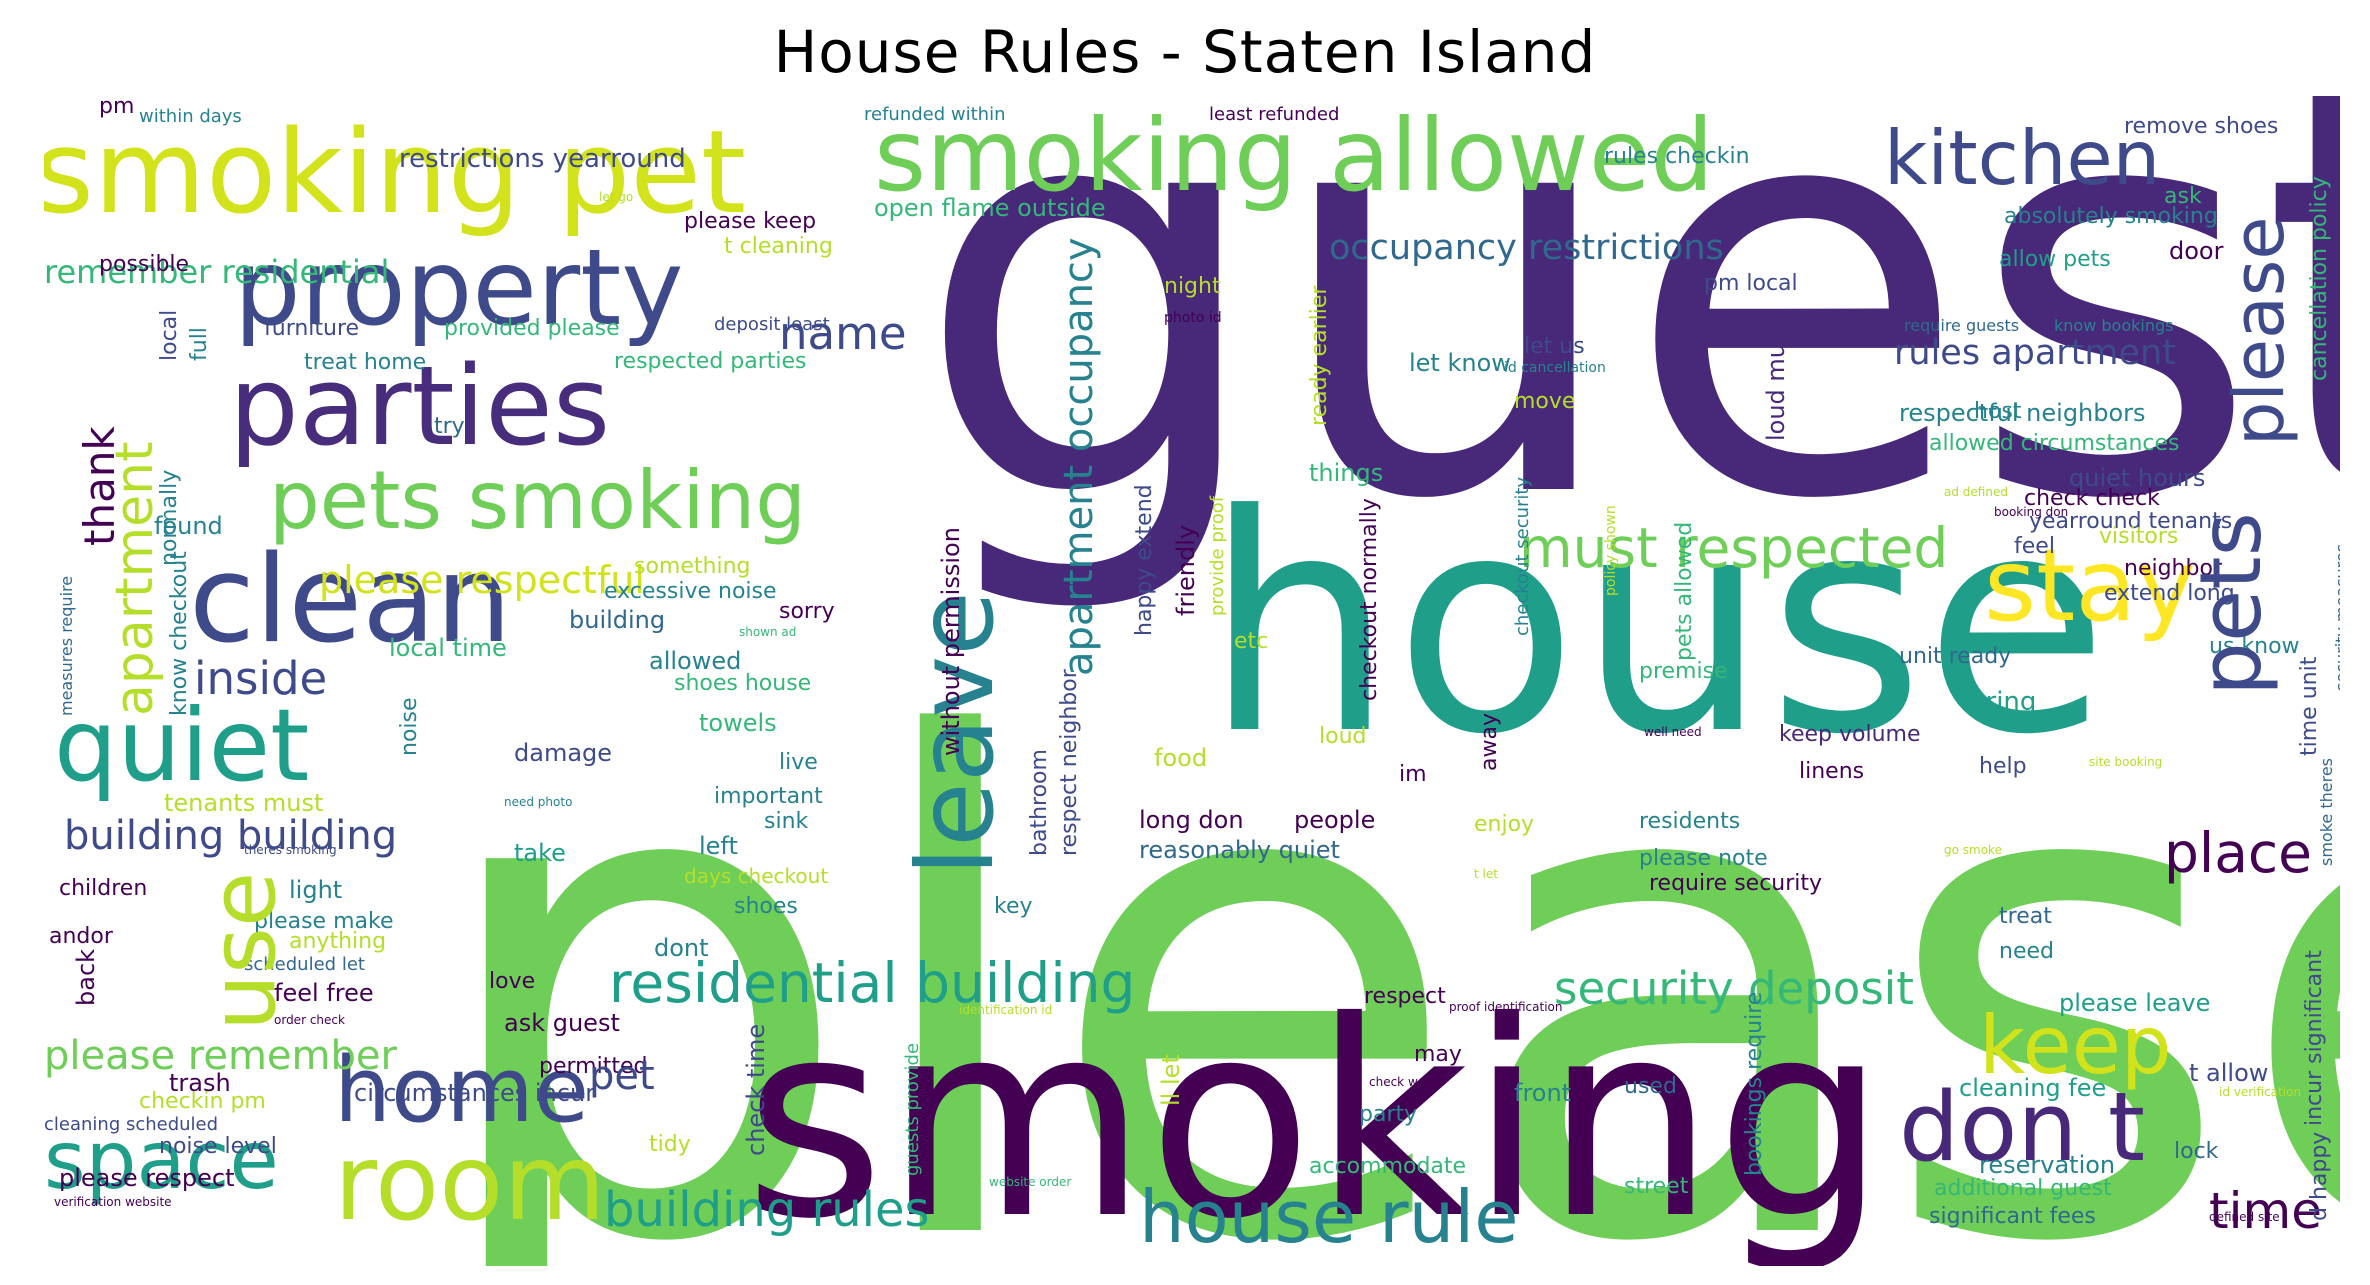 The width and height of the screenshot is (2370, 1285). Describe the element at coordinates (1677, 156) in the screenshot. I see `cloud-word: rules checkin` at that location.